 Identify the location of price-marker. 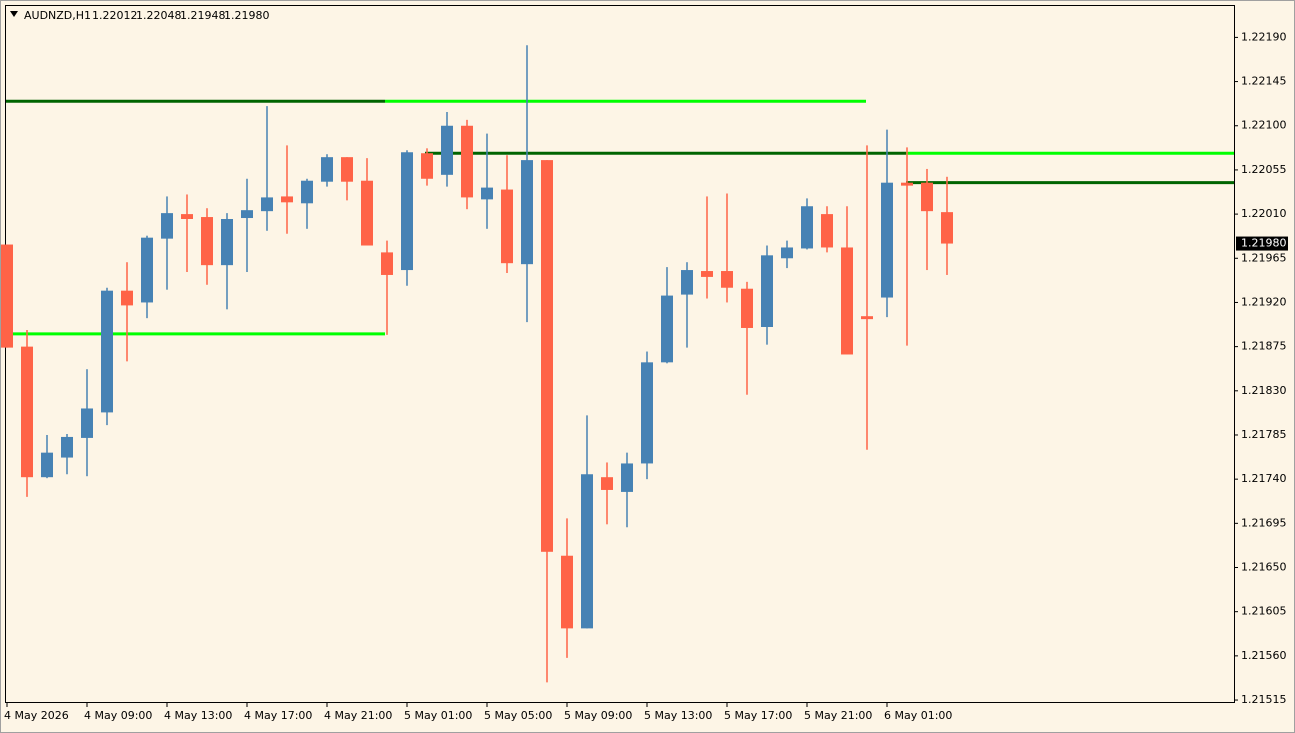
(1262, 243).